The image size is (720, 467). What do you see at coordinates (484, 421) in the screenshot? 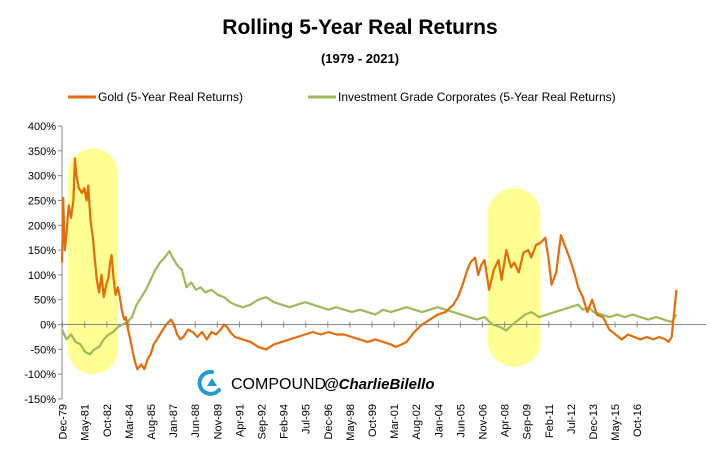
I see `x-tick-label: Nov-06` at bounding box center [484, 421].